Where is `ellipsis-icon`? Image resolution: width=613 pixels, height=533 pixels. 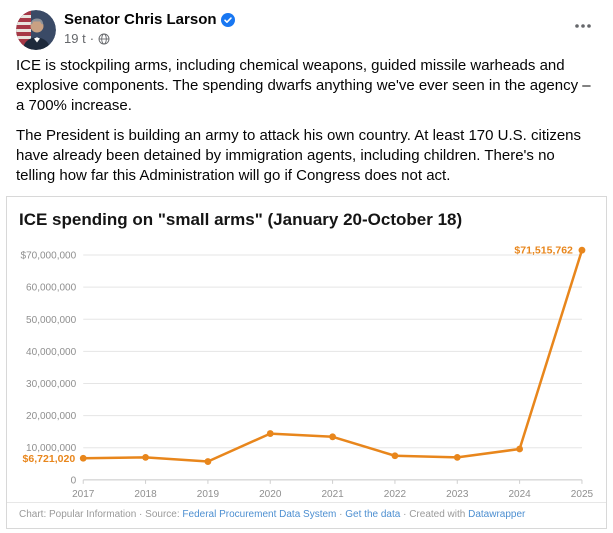 ellipsis-icon is located at coordinates (583, 26).